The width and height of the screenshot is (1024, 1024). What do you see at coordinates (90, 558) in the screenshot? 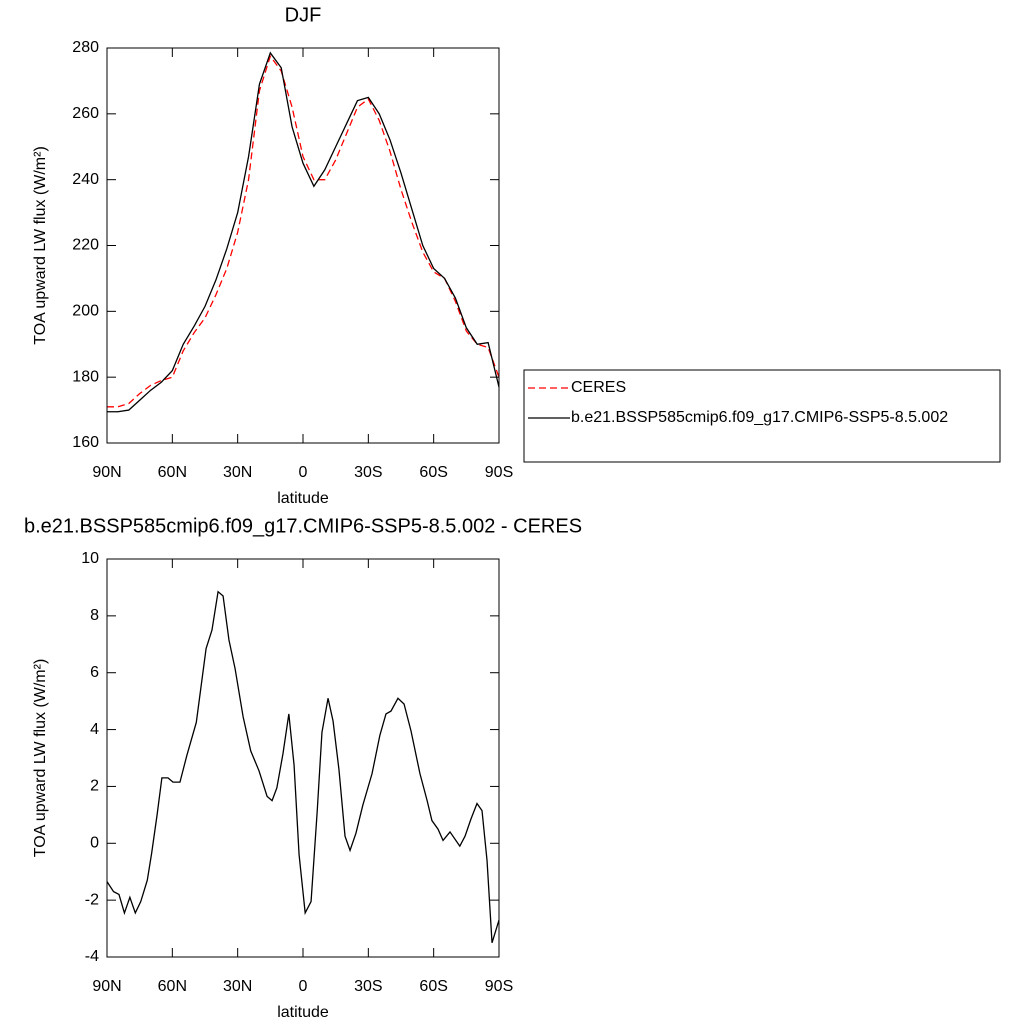
I see `y-tick-label: 10` at bounding box center [90, 558].